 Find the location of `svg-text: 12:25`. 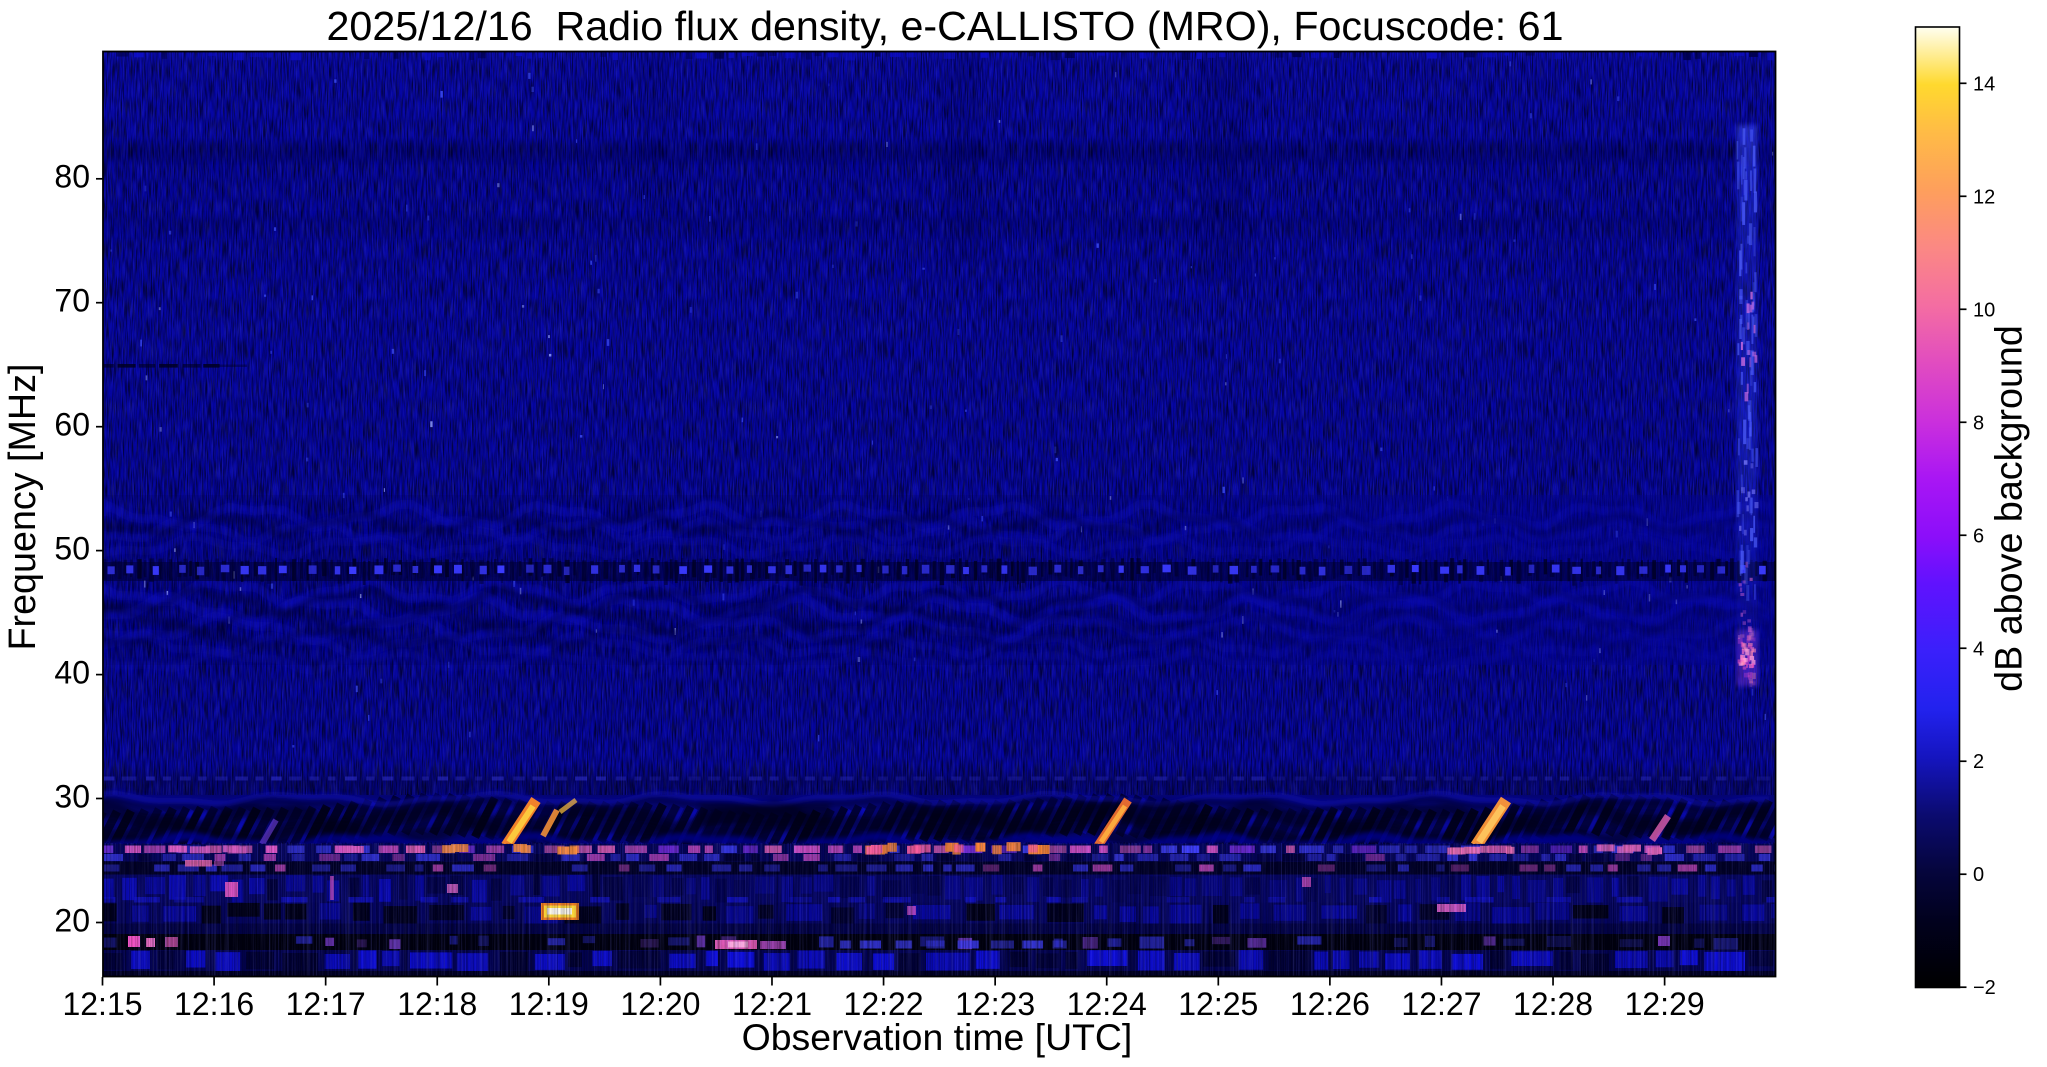

svg-text: 12:25 is located at coordinates (1218, 1004).